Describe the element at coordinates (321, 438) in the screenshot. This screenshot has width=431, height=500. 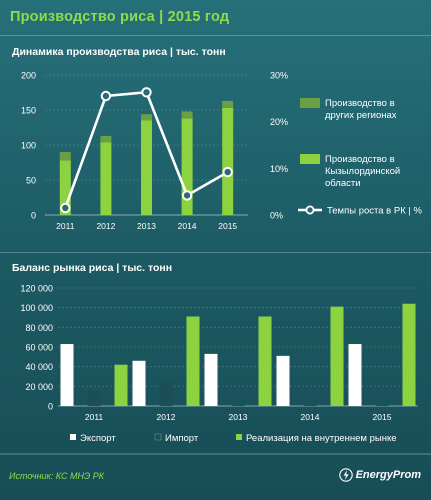
I see `legend-domestic-sales-label: Реализация на внутреннем рынке` at that location.